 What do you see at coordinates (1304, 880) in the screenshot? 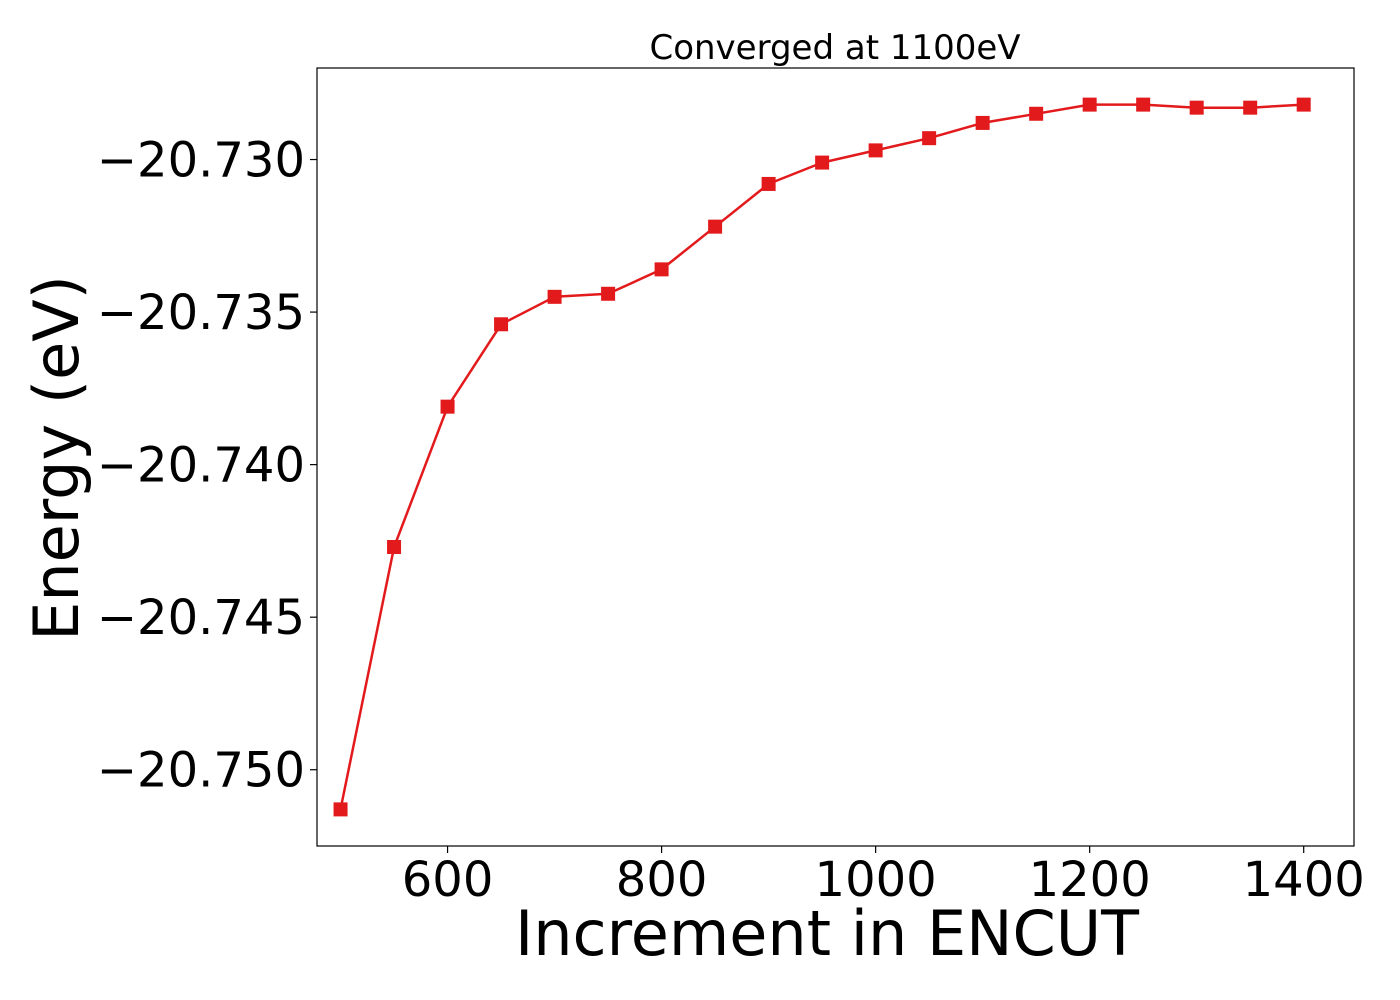
I see `x-tick-label: 1400` at bounding box center [1304, 880].